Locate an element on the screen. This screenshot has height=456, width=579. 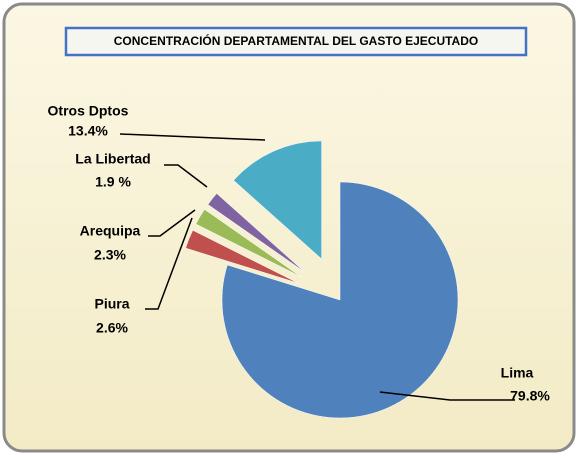
value-label: 2.3% is located at coordinates (110, 255).